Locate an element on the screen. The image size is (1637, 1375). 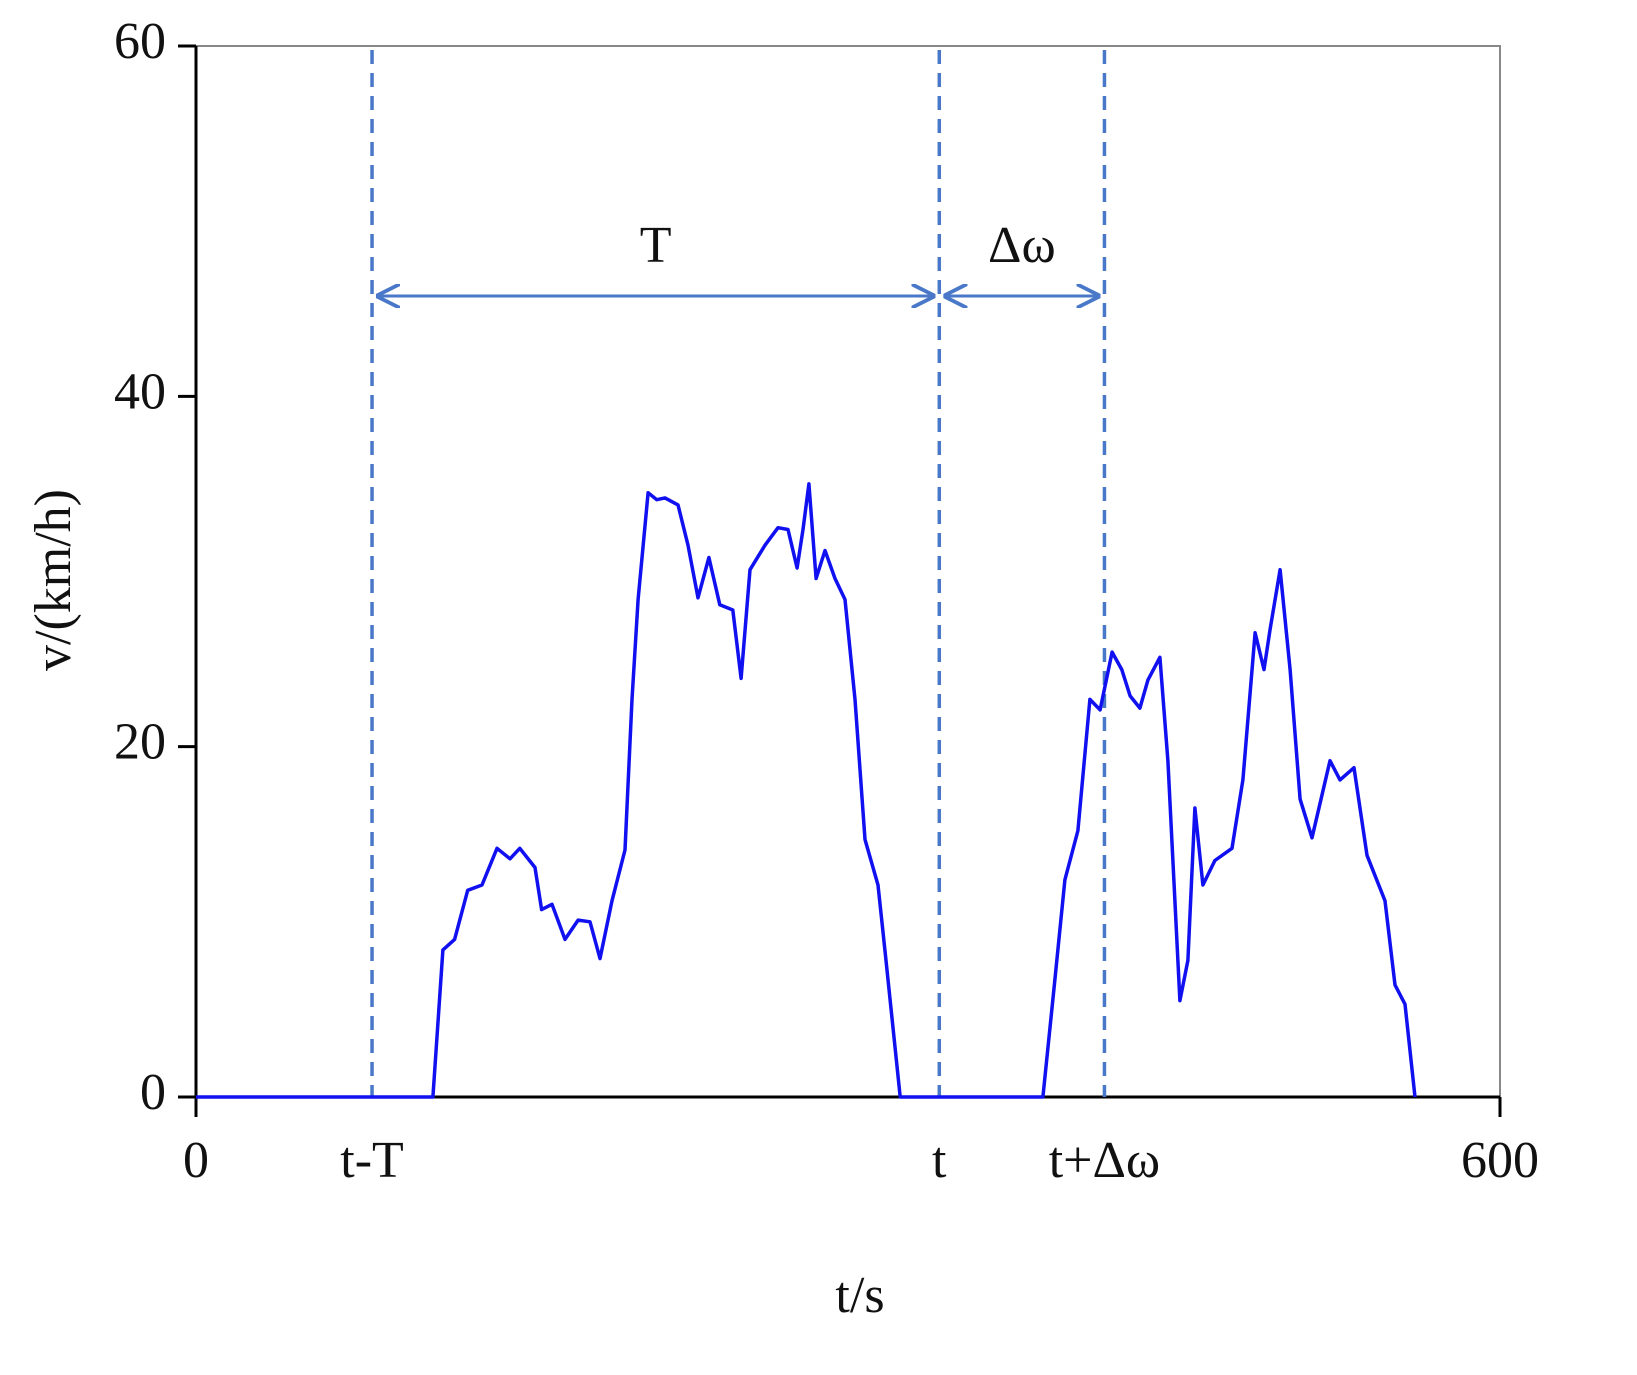
x-tick-label: 600 is located at coordinates (1500, 1160).